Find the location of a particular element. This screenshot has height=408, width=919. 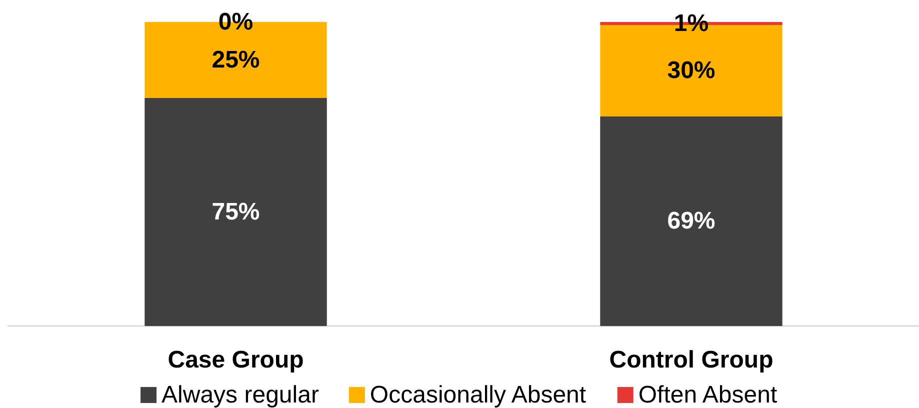

legend-label: Occasionally Absent is located at coordinates (478, 395).